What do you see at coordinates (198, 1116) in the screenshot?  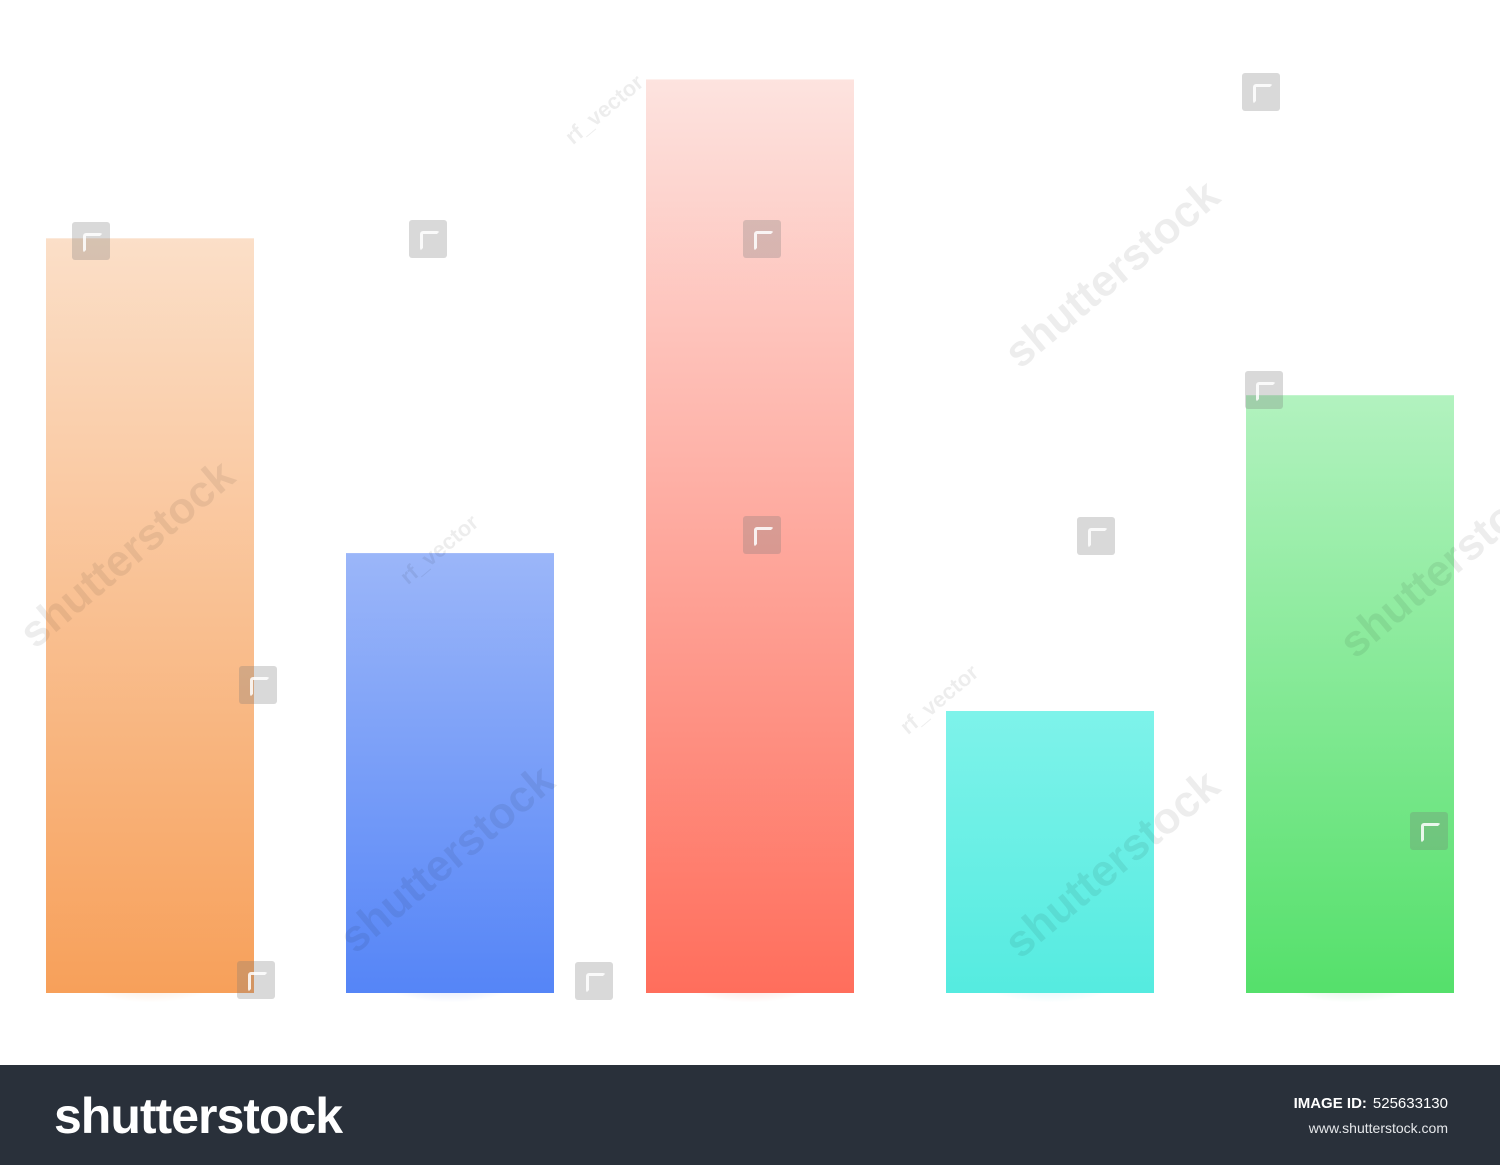 I see `shutterstock-logo: shutterstock` at bounding box center [198, 1116].